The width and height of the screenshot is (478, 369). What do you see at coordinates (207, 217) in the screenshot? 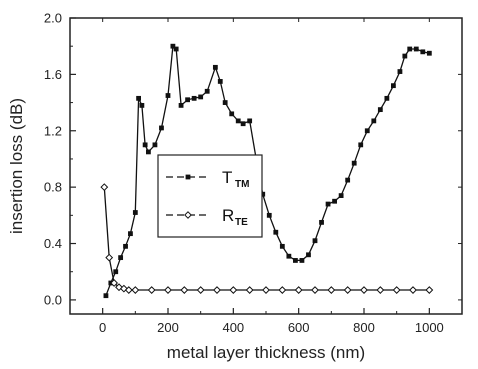
I see `legend-entry: R TE` at bounding box center [207, 217].